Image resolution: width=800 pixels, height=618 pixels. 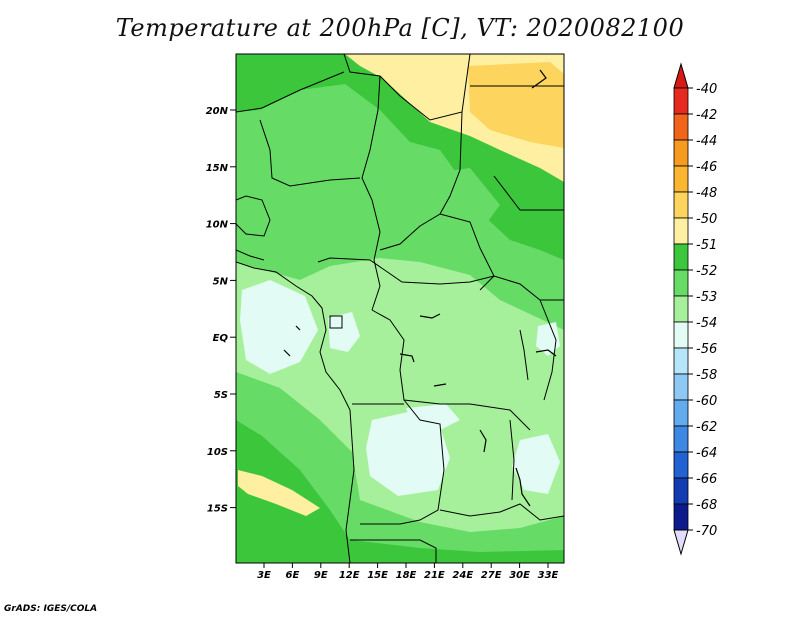 What do you see at coordinates (706, 297) in the screenshot?
I see `legend-label: -53` at bounding box center [706, 297].